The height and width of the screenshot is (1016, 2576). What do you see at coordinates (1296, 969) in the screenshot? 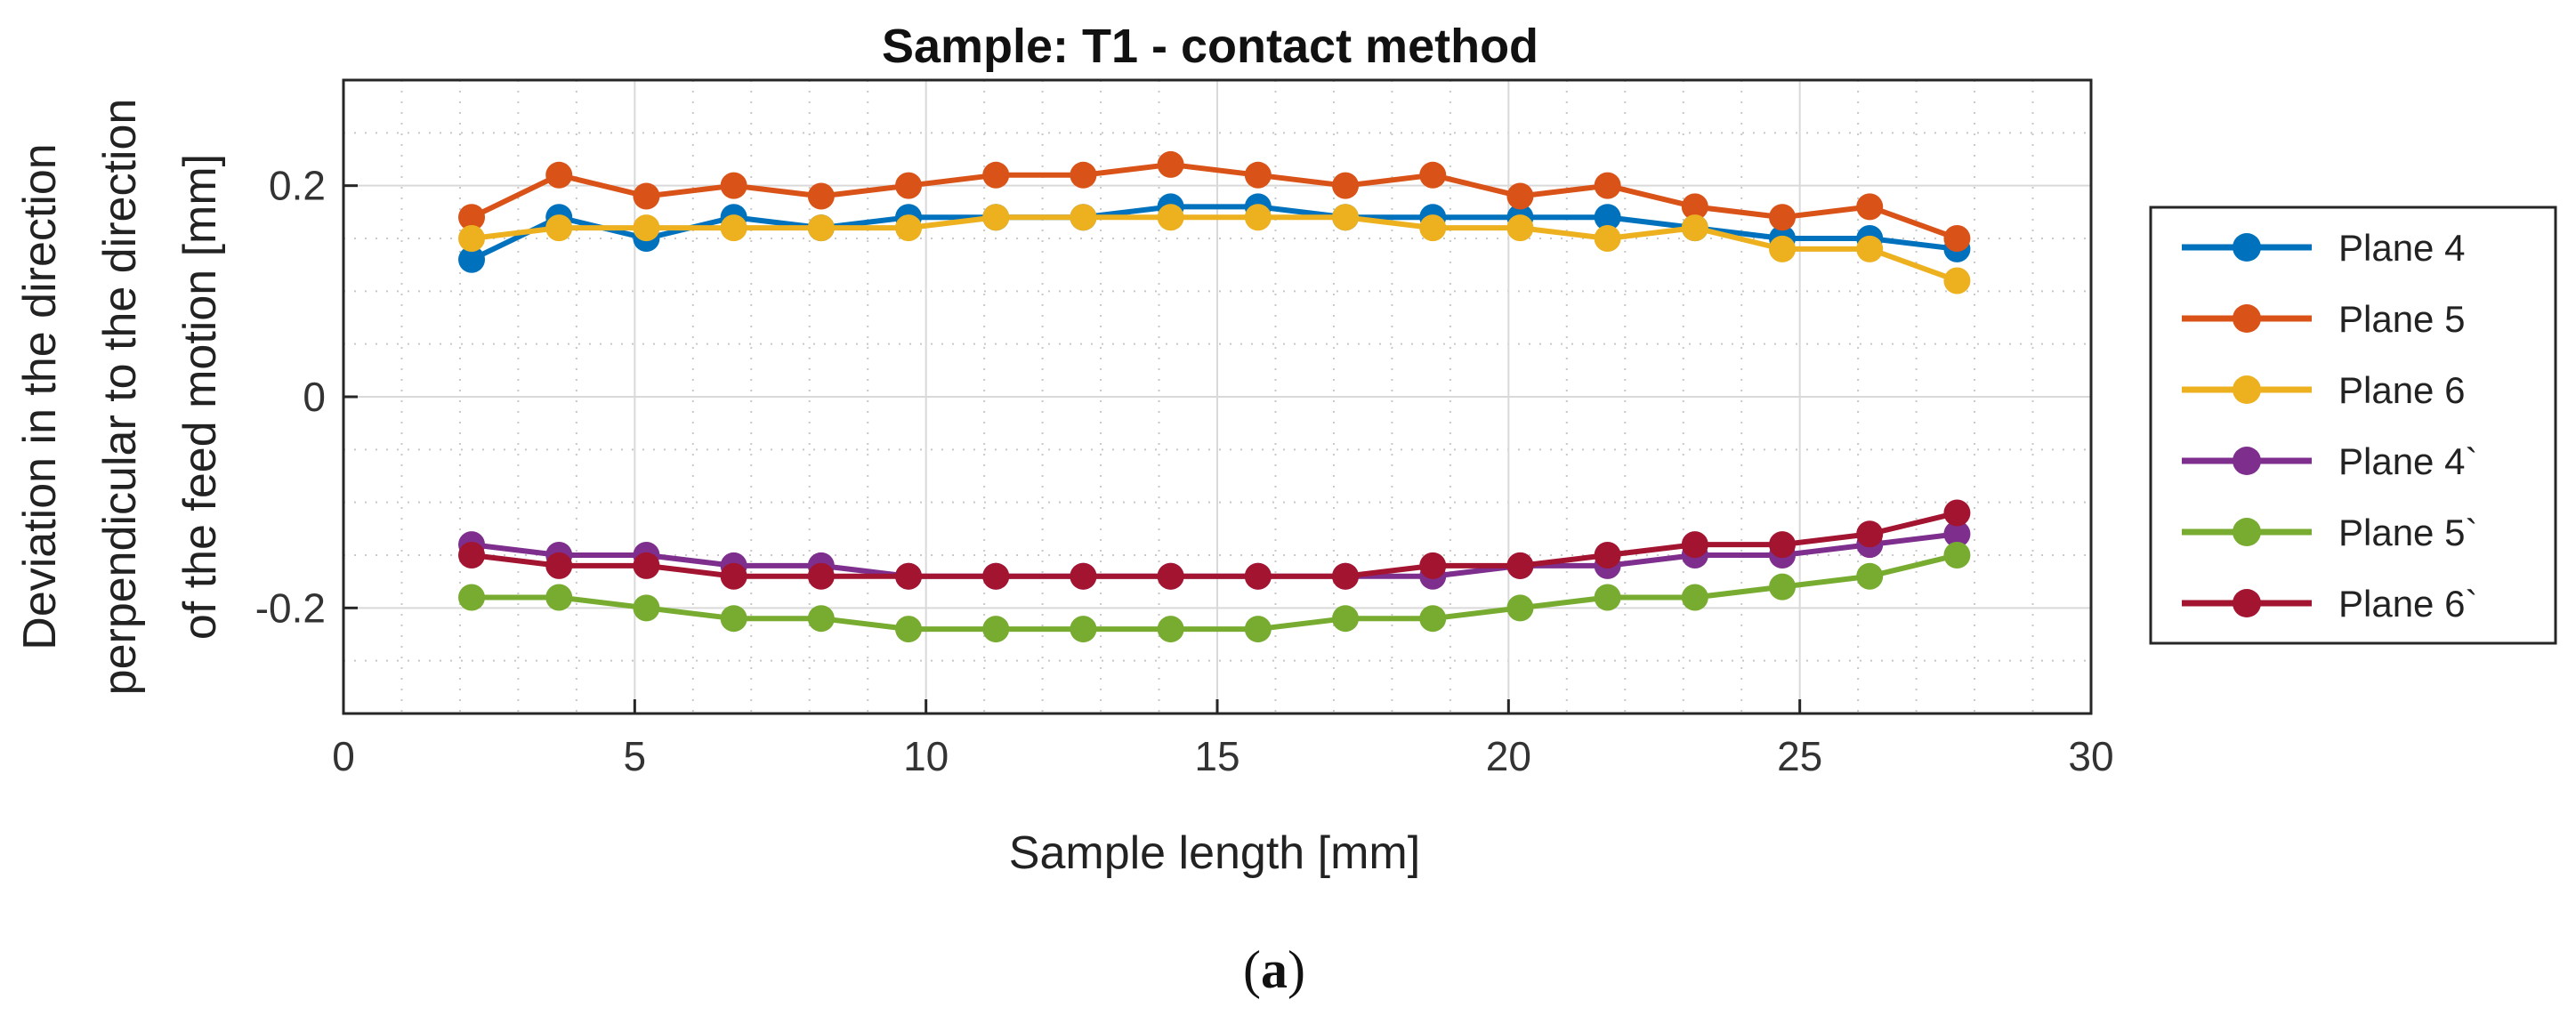
I see `caption-close-paren: )` at bounding box center [1296, 969].